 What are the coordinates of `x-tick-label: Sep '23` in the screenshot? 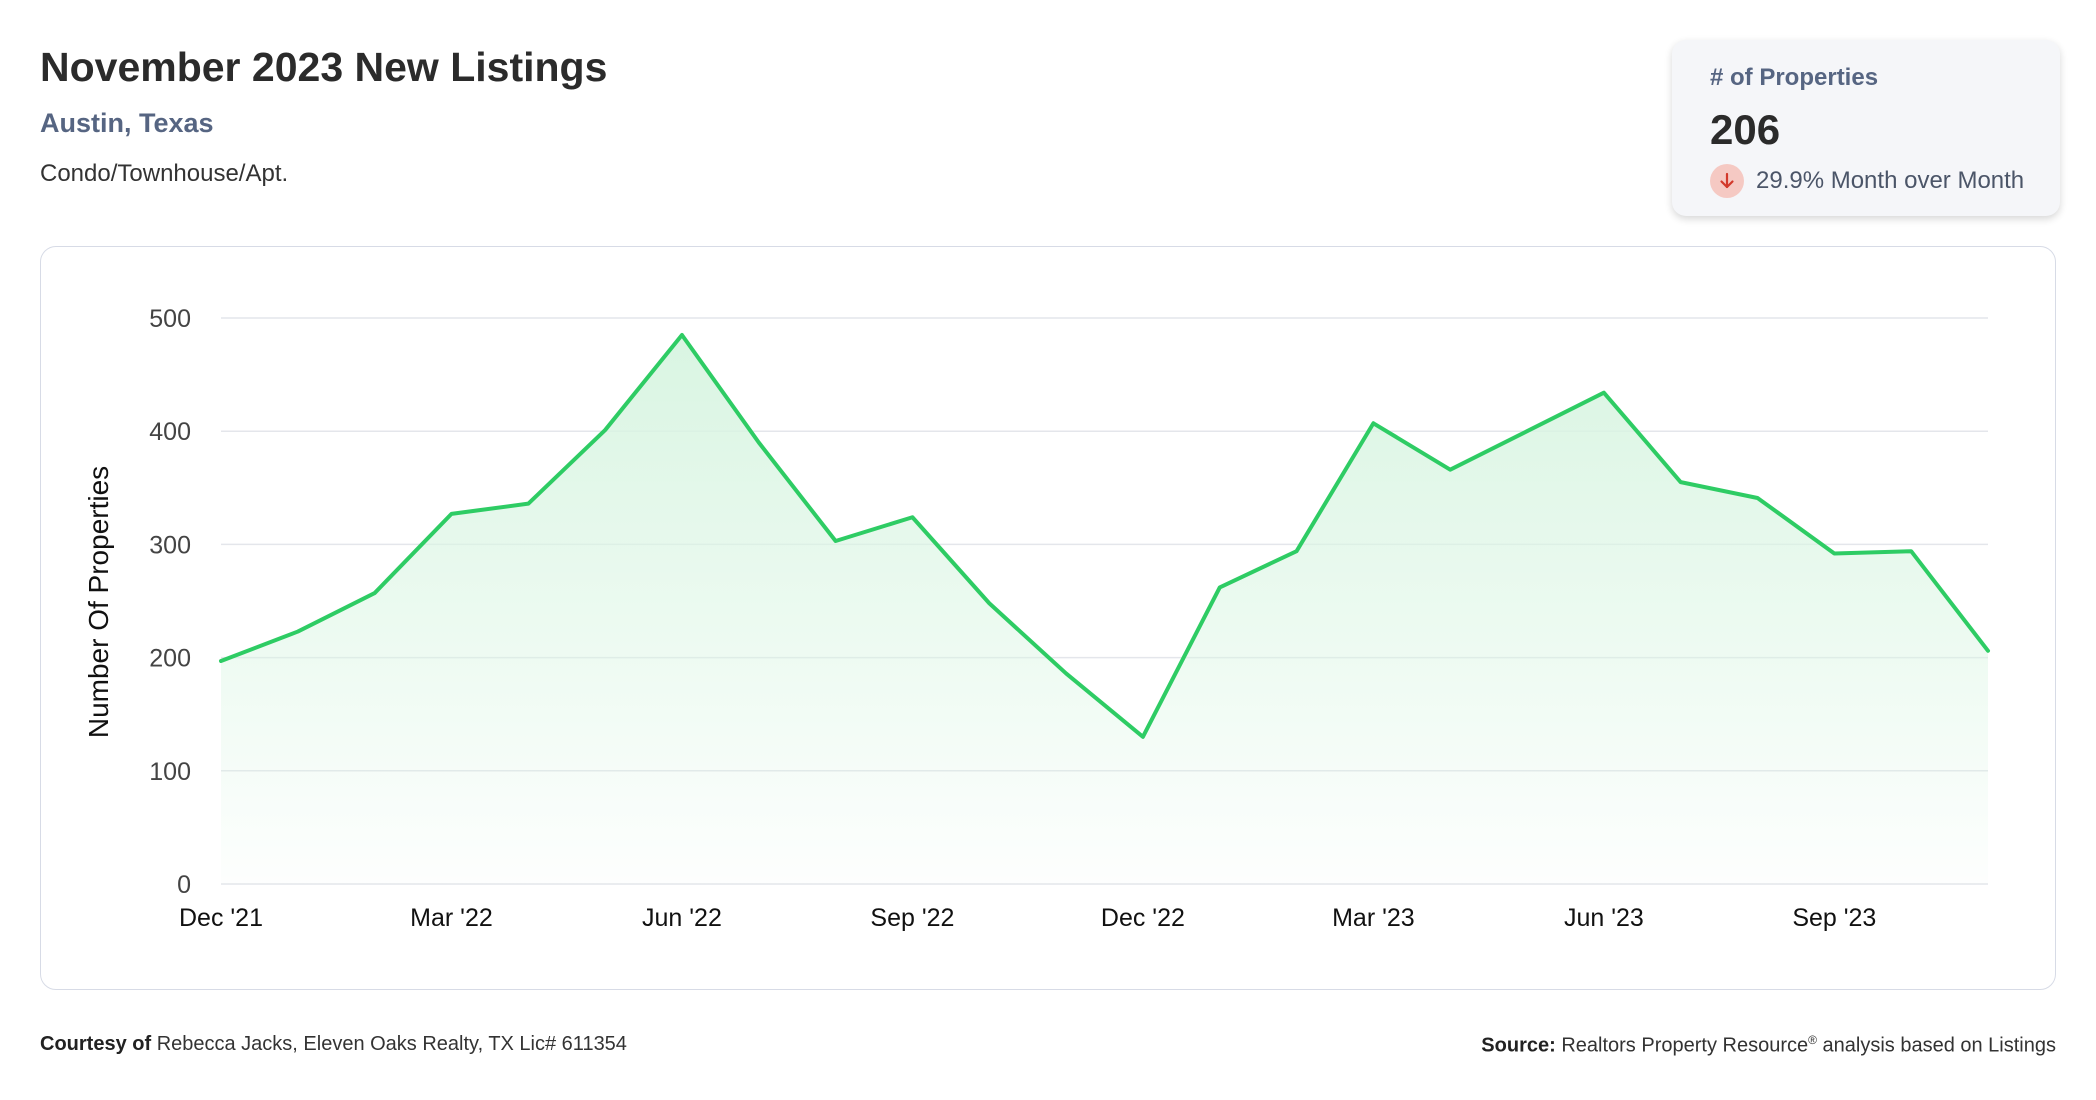 It's located at (1834, 918).